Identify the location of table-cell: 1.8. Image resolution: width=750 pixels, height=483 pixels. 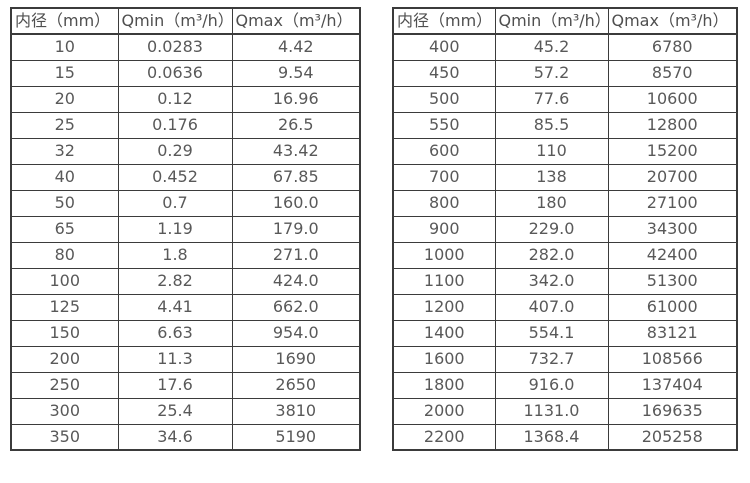
(175, 255).